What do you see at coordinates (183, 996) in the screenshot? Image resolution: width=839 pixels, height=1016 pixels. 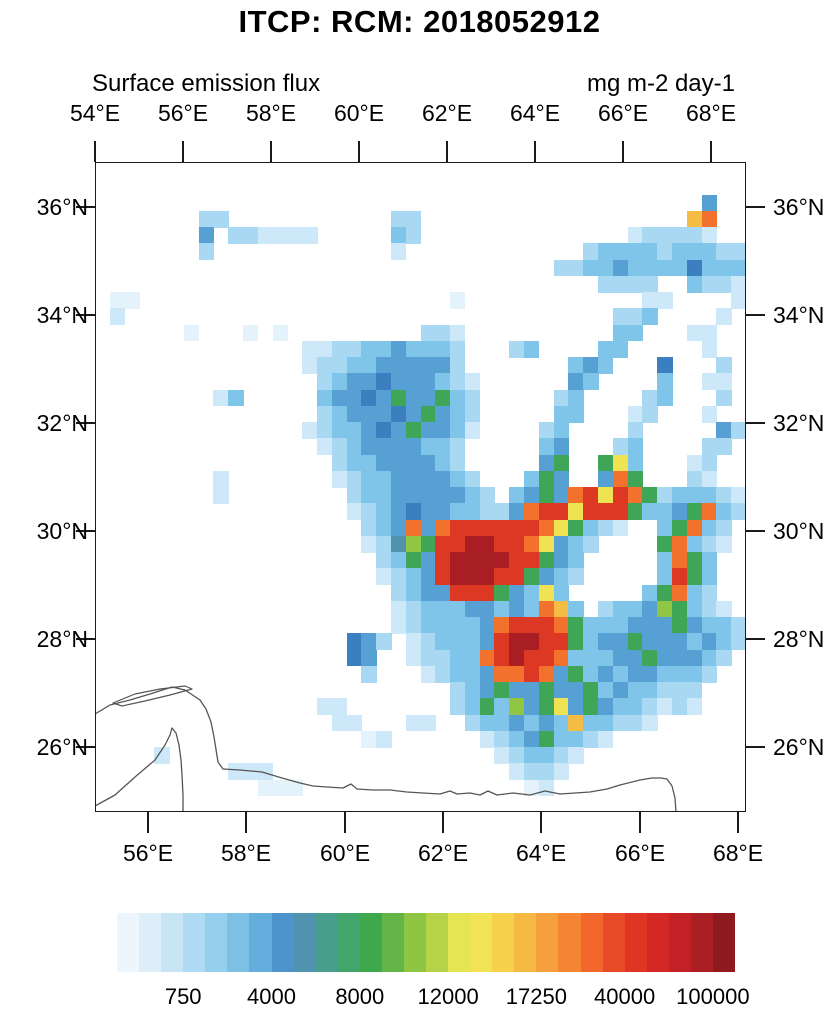 I see `colorbar-label: 750` at bounding box center [183, 996].